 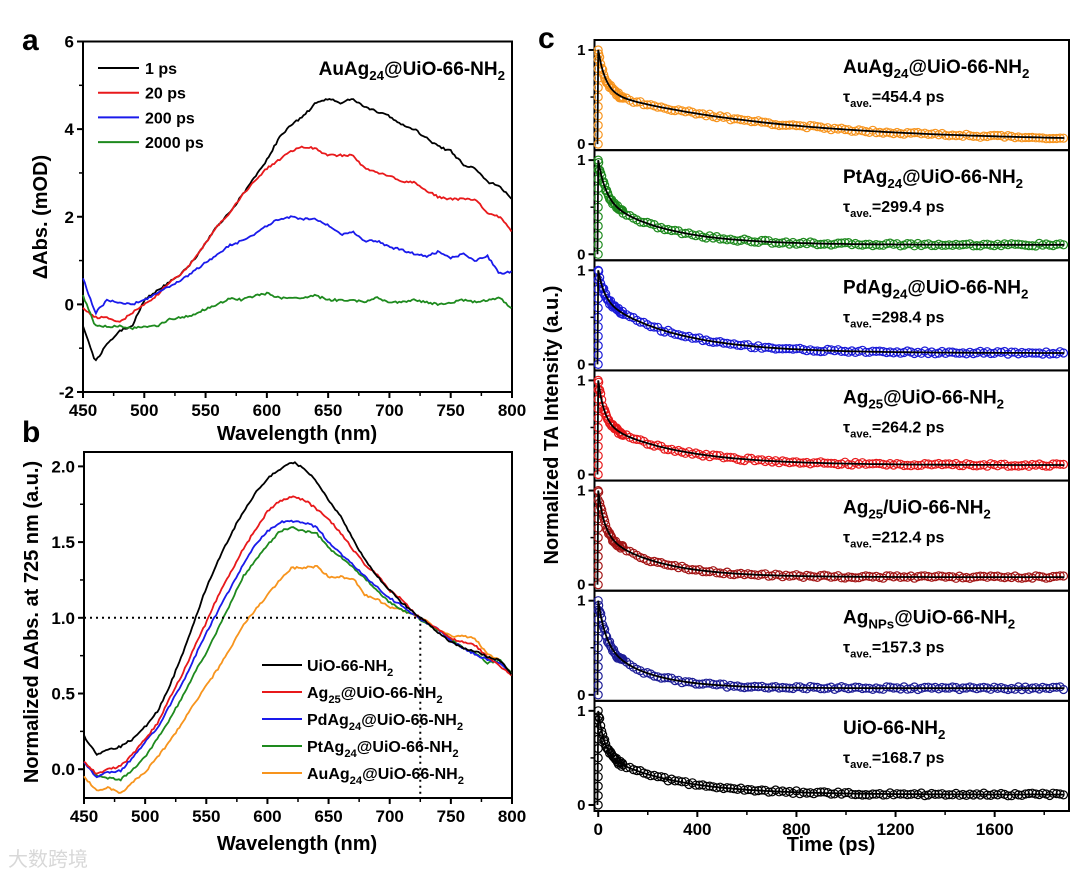 I want to click on decay-subpanel: 0 1 PtAg24@UiO-66-NH2 τave.=299.4 ps, so click(x=823, y=206).